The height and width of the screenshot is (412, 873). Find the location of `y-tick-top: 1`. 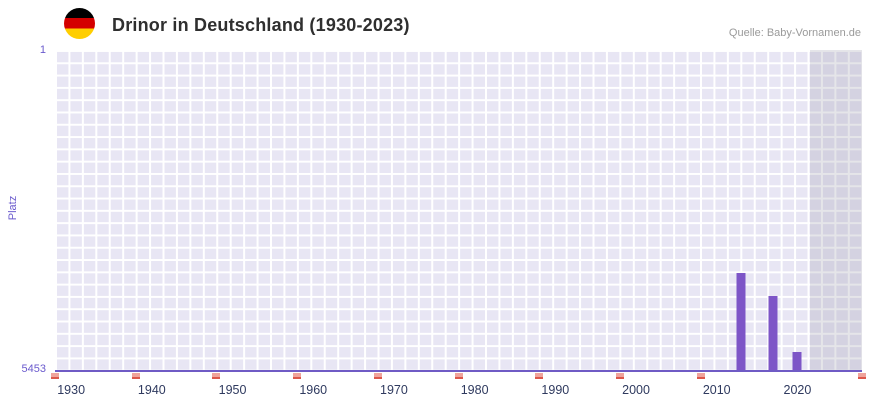

y-tick-top: 1 is located at coordinates (42, 50).